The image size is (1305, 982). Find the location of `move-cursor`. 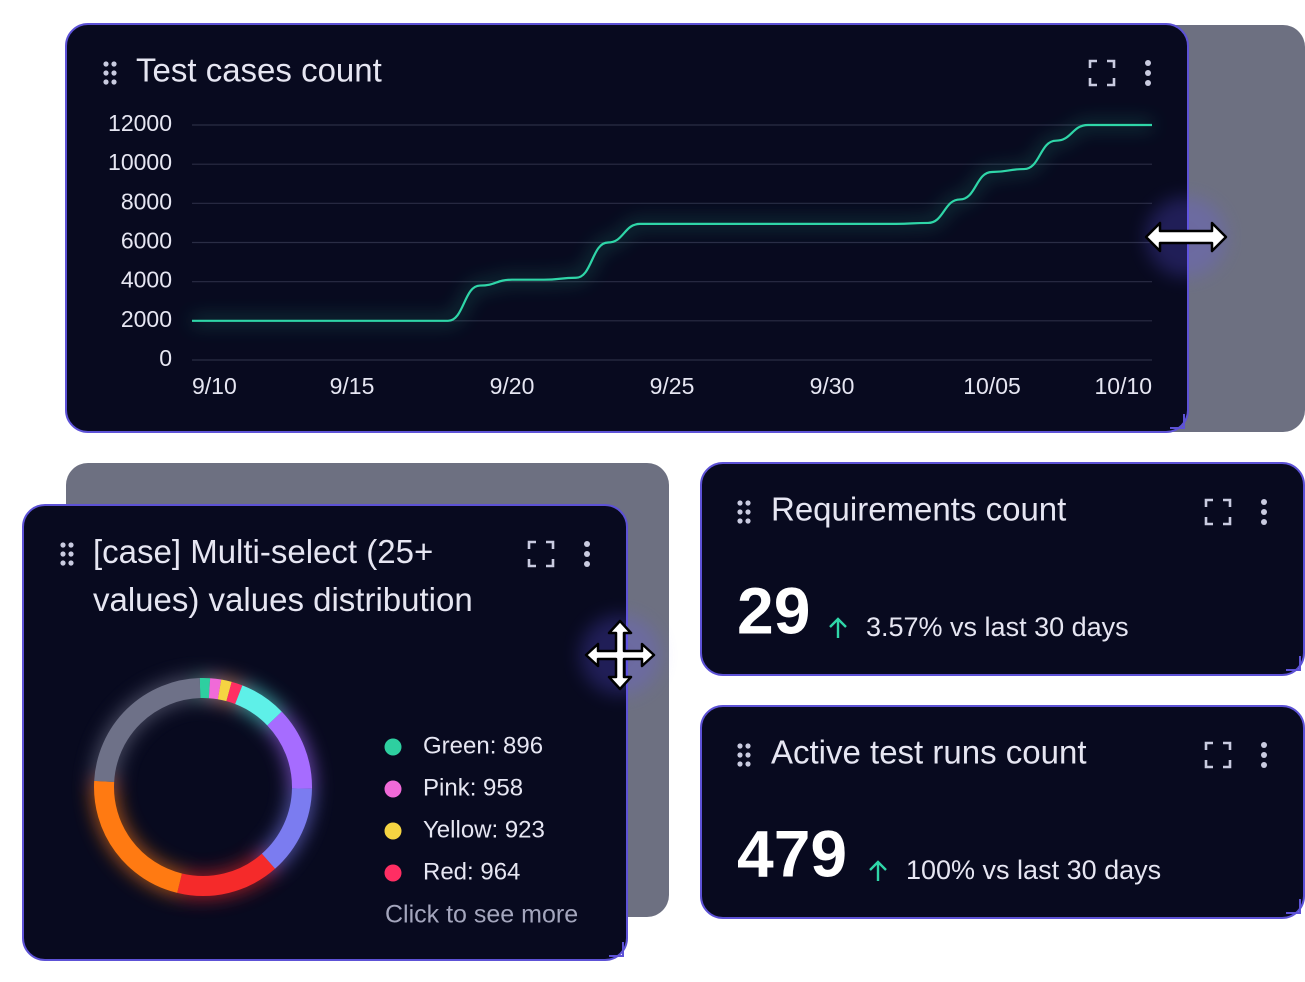

move-cursor is located at coordinates (620, 655).